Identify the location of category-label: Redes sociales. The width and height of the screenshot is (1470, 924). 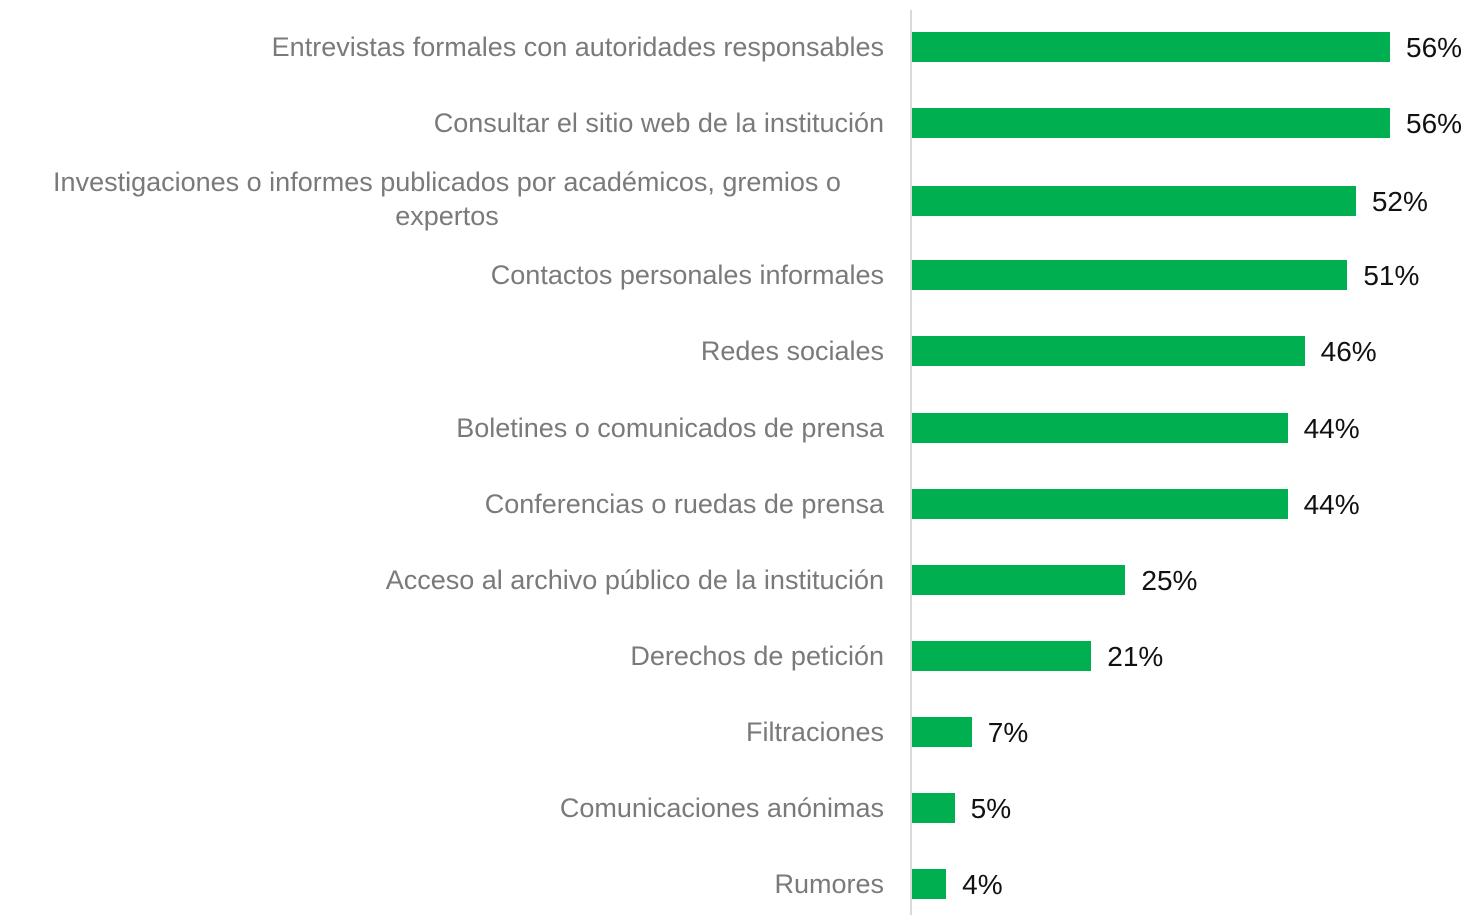
(792, 351).